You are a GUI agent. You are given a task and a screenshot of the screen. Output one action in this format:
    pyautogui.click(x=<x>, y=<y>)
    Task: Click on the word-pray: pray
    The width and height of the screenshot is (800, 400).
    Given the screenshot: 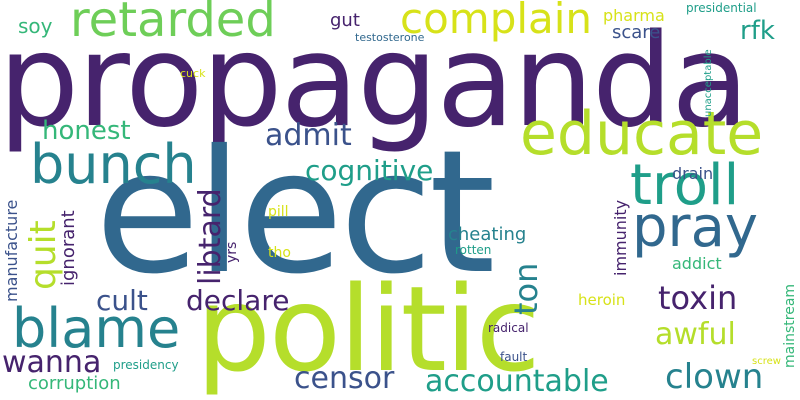 What is the action you would take?
    pyautogui.click(x=695, y=227)
    